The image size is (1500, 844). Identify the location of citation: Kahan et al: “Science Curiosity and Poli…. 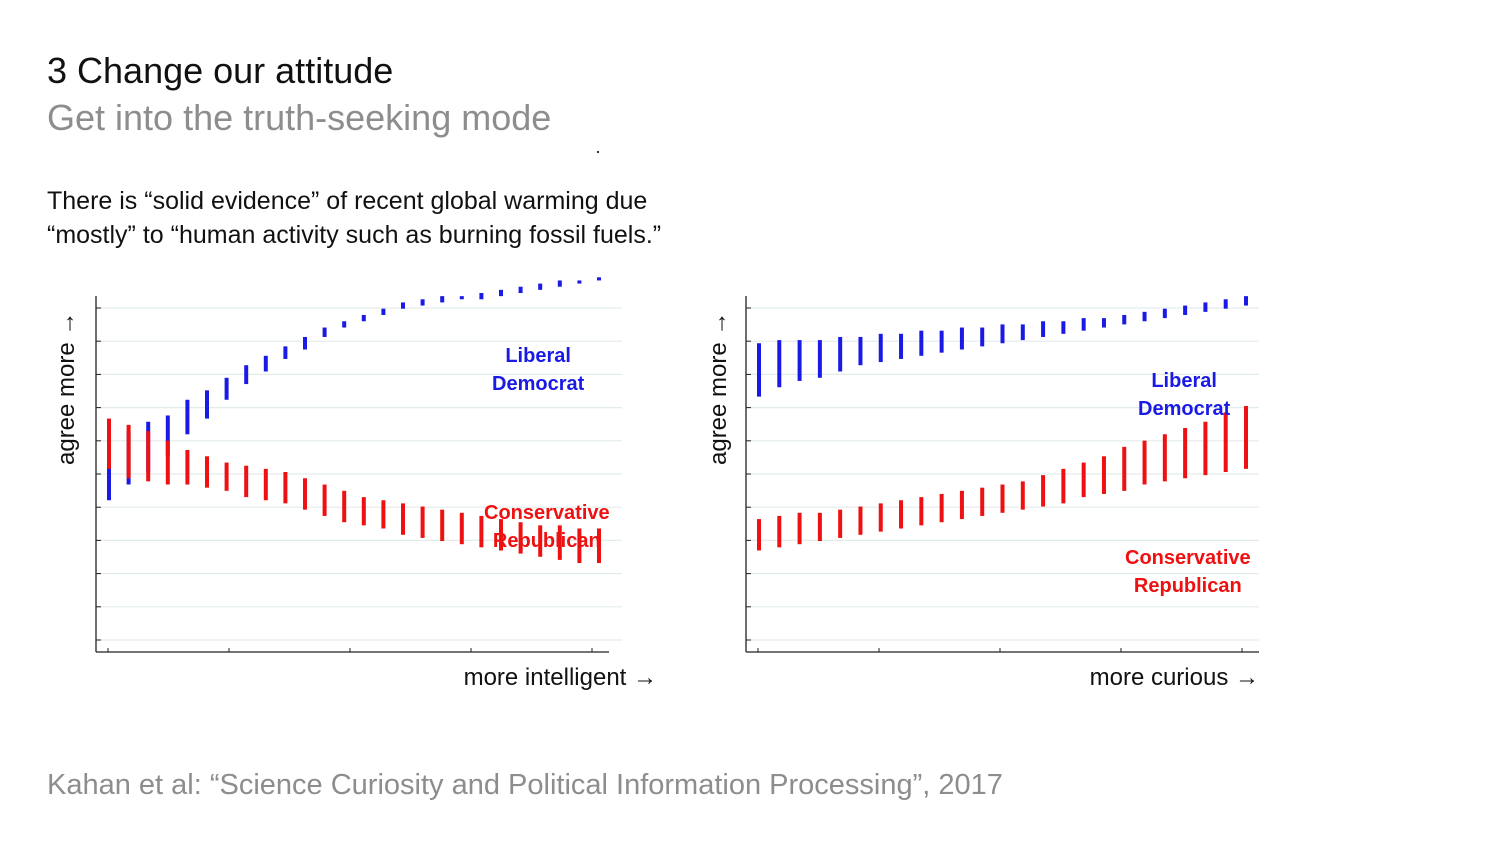
(525, 785).